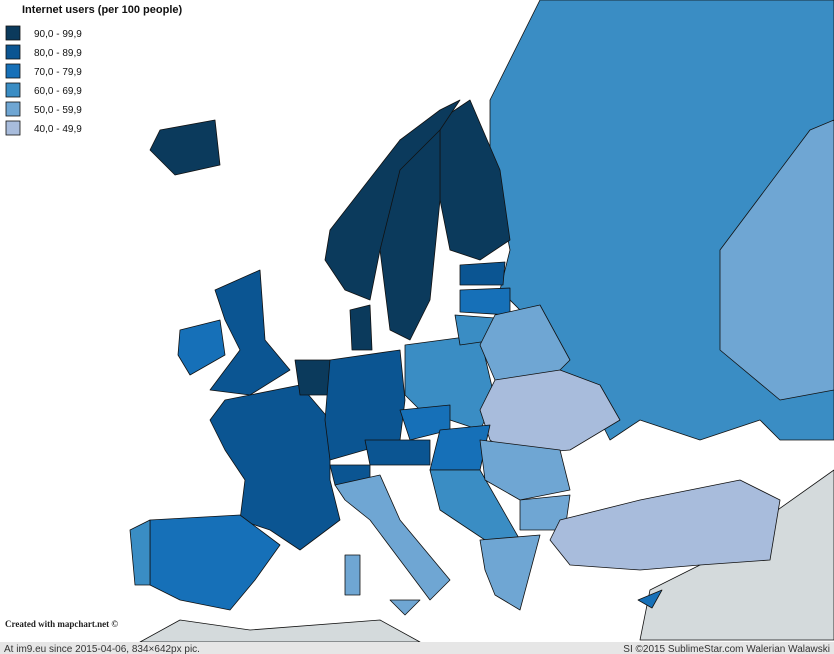 This screenshot has height=654, width=834. Describe the element at coordinates (58, 129) in the screenshot. I see `legend-label: 40,0 - 49,9` at that location.